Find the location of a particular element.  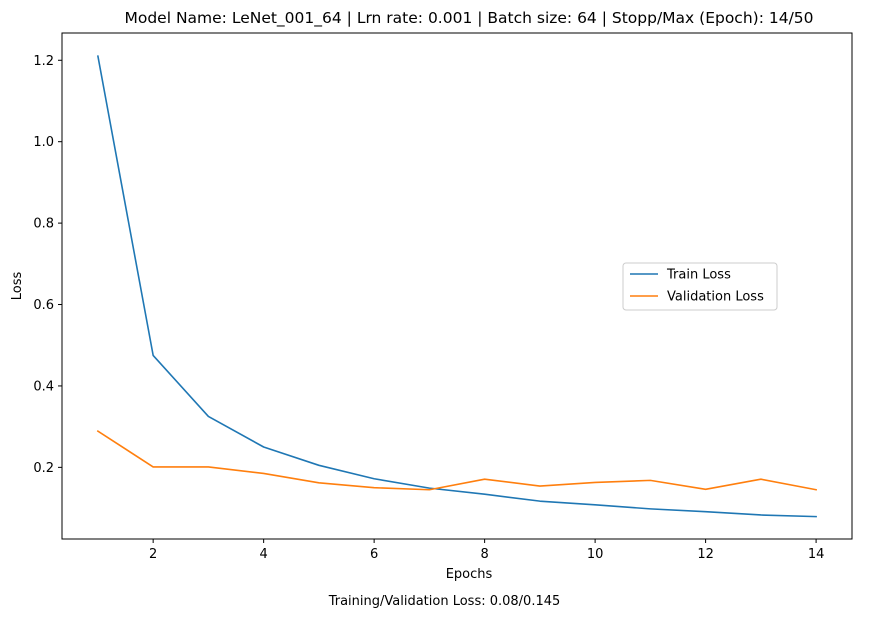

legend-label-validation: Validation Loss is located at coordinates (715, 297).